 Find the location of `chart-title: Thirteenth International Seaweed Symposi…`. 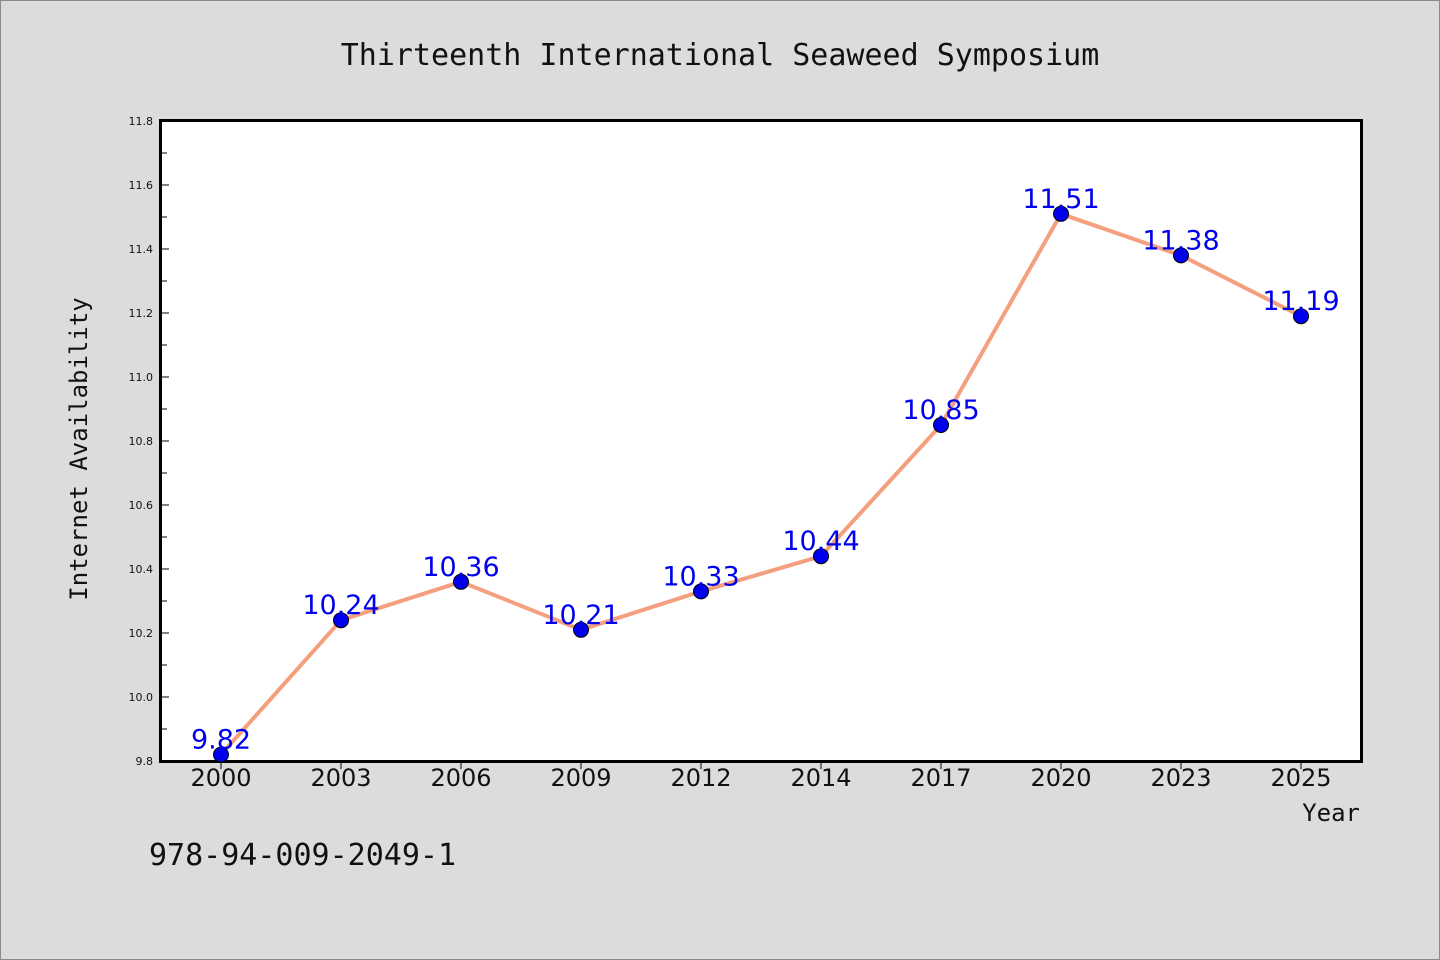

chart-title: Thirteenth International Seaweed Symposi… is located at coordinates (720, 55).